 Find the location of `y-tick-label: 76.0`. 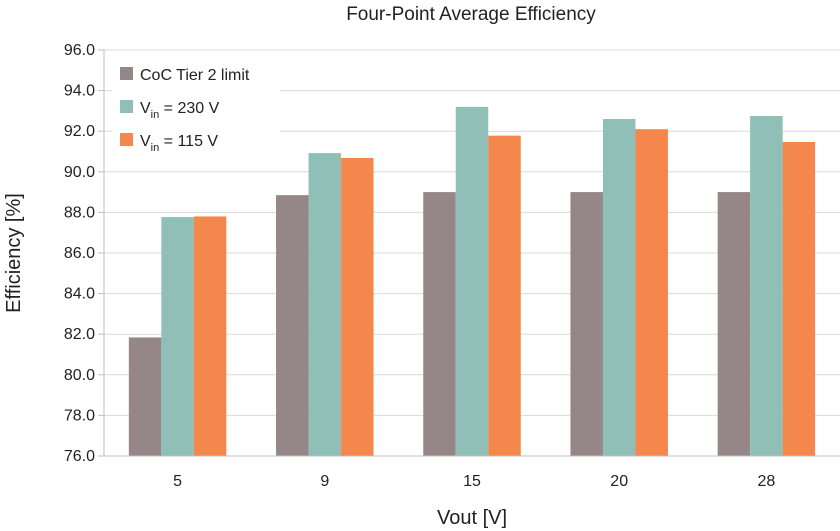

y-tick-label: 76.0 is located at coordinates (79, 456).